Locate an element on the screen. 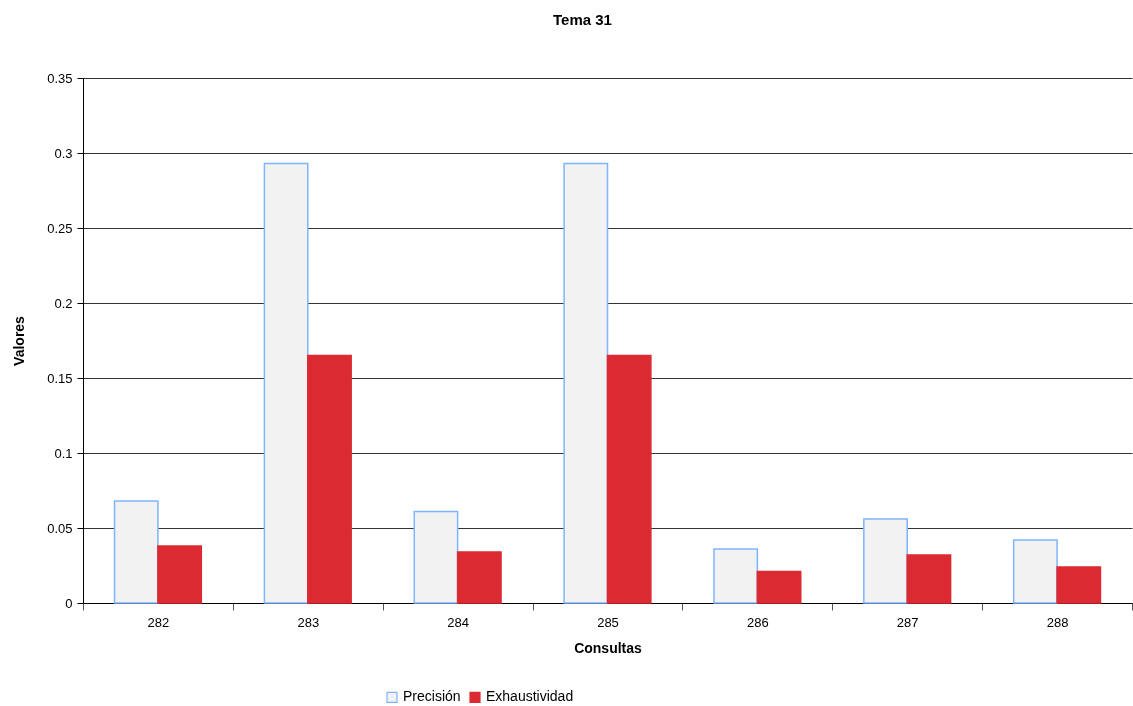 Image resolution: width=1133 pixels, height=706 pixels. x-axis-title: Consultas is located at coordinates (608, 647).